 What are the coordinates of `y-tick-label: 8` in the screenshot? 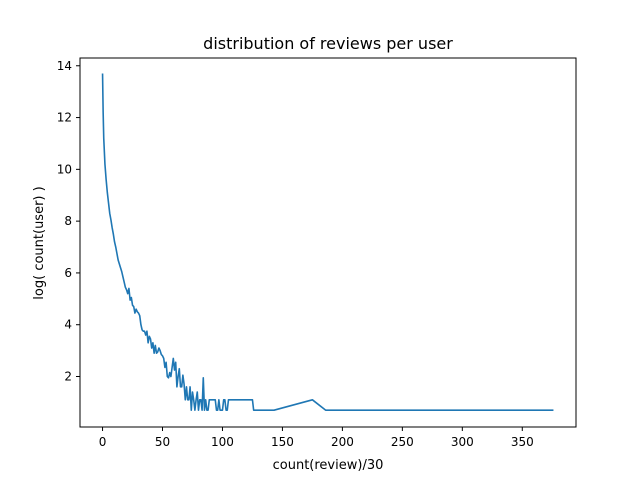 It's located at (68, 221).